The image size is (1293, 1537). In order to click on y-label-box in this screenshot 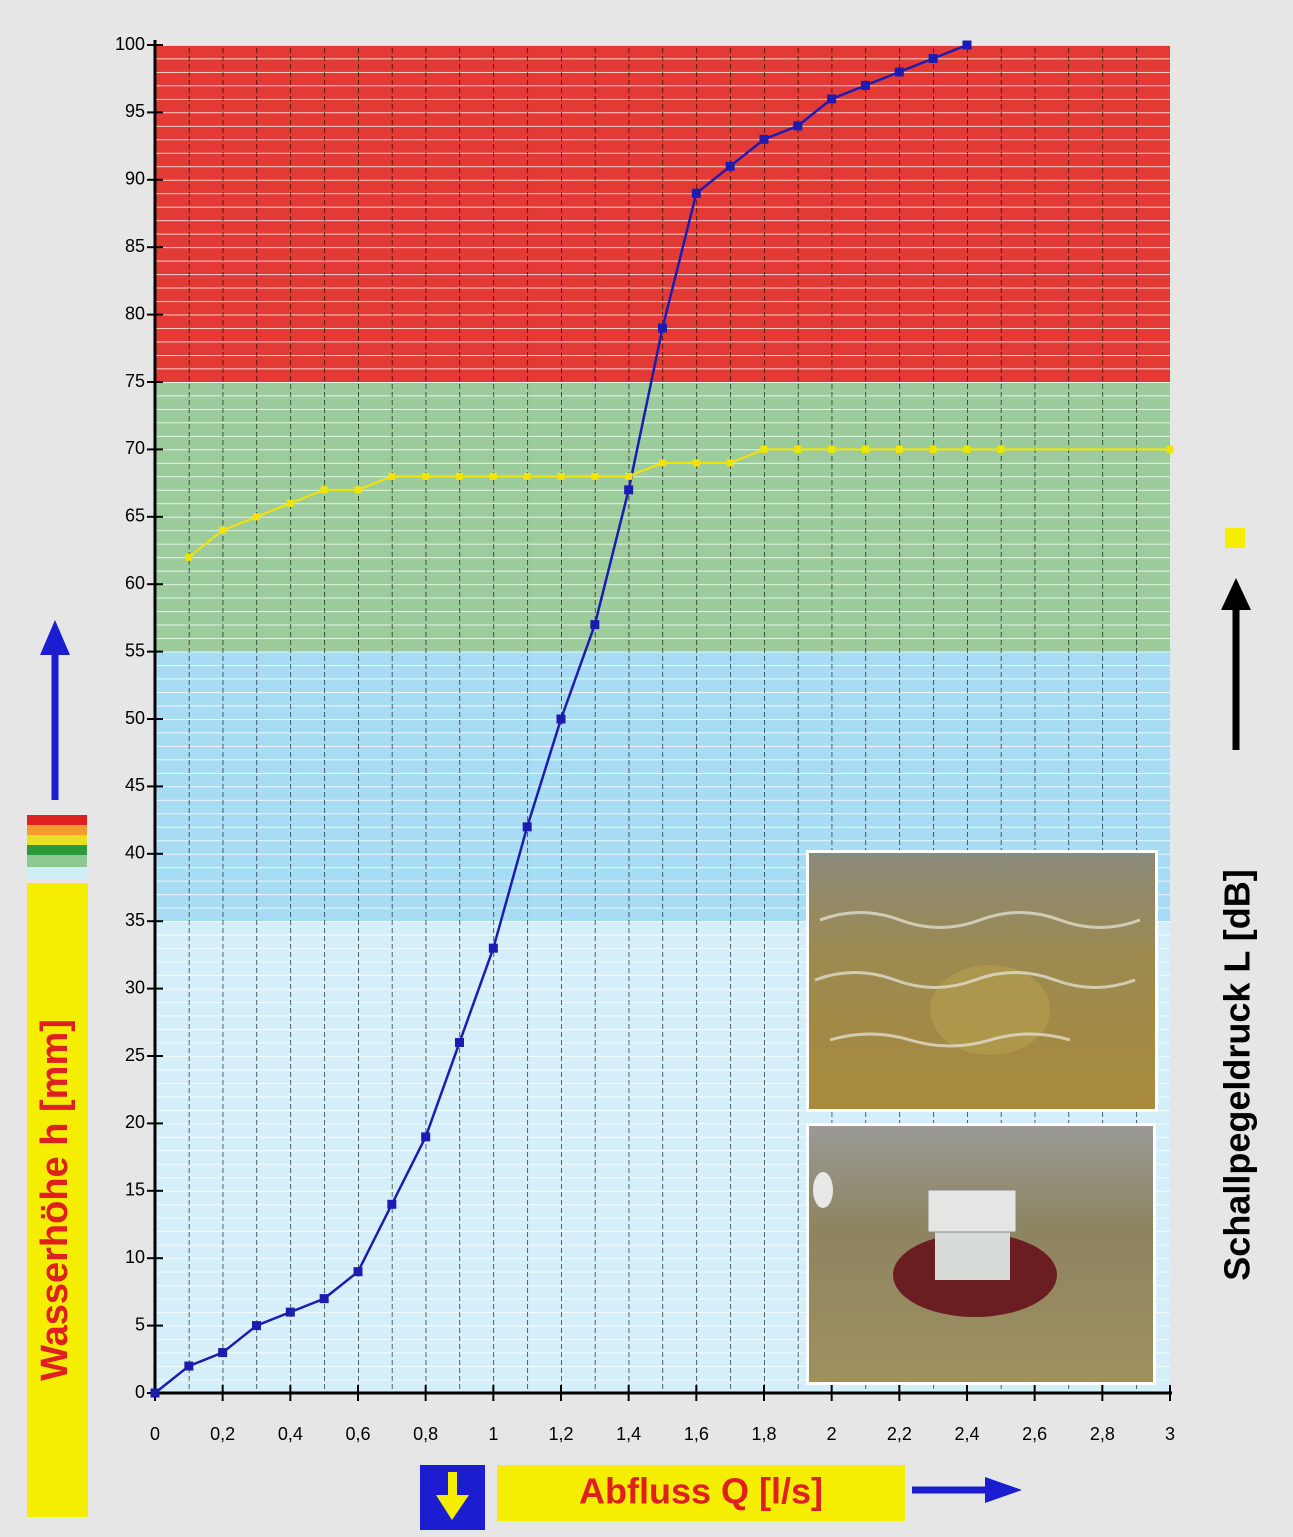, I will do `click(57, 1200)`.